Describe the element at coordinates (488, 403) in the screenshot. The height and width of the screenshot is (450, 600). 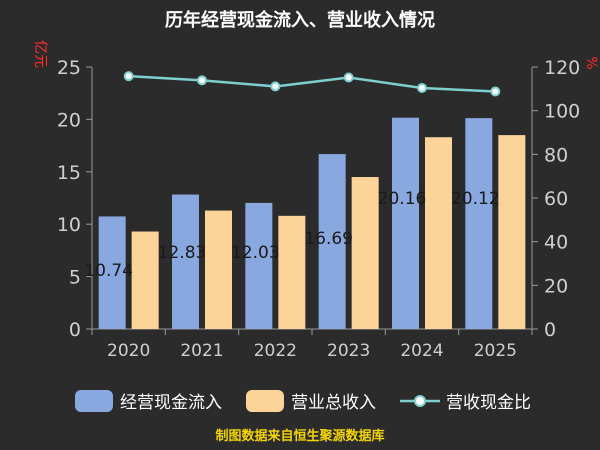
I see `legend-label-ratio: 营收现金比` at that location.